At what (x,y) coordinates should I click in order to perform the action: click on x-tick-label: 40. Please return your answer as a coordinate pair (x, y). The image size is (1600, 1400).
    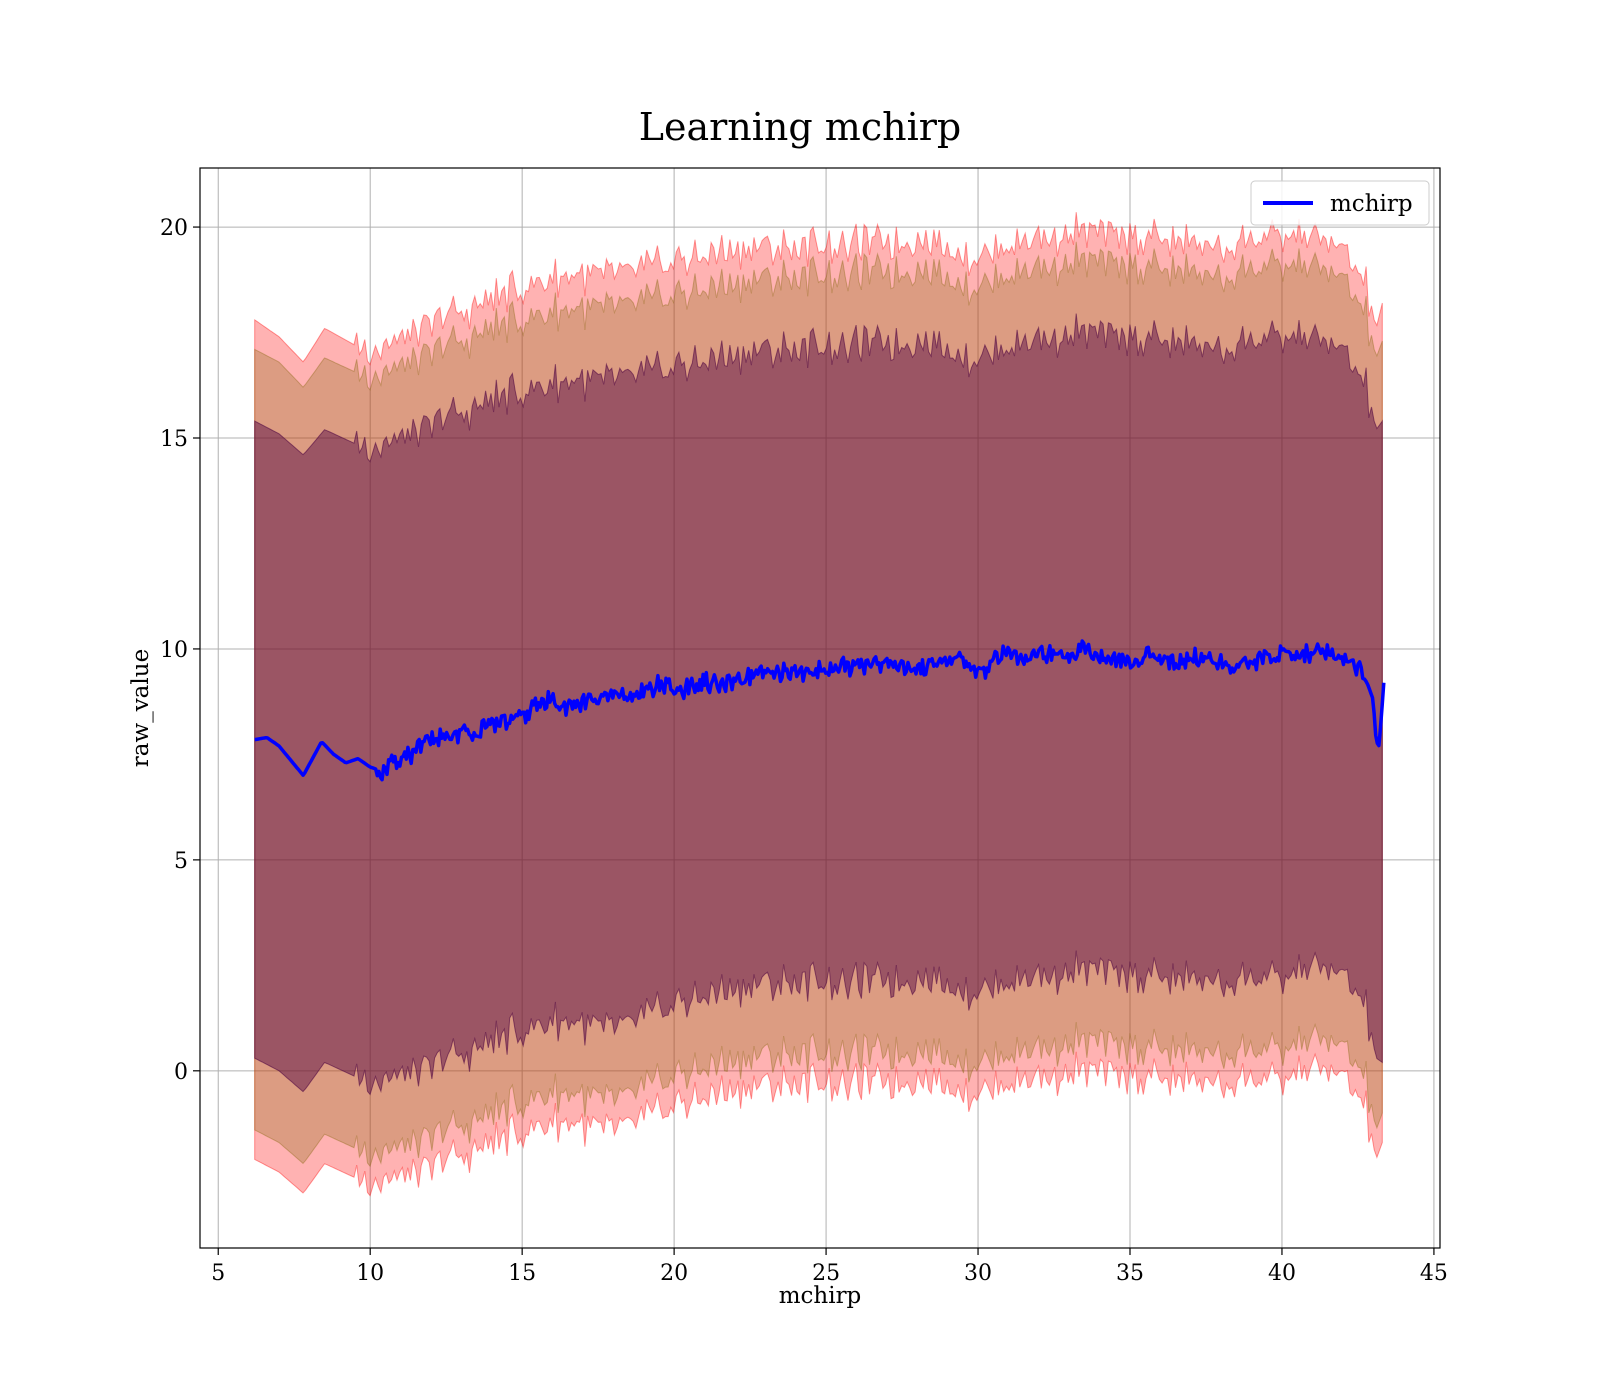
    Looking at the image, I should click on (1282, 1273).